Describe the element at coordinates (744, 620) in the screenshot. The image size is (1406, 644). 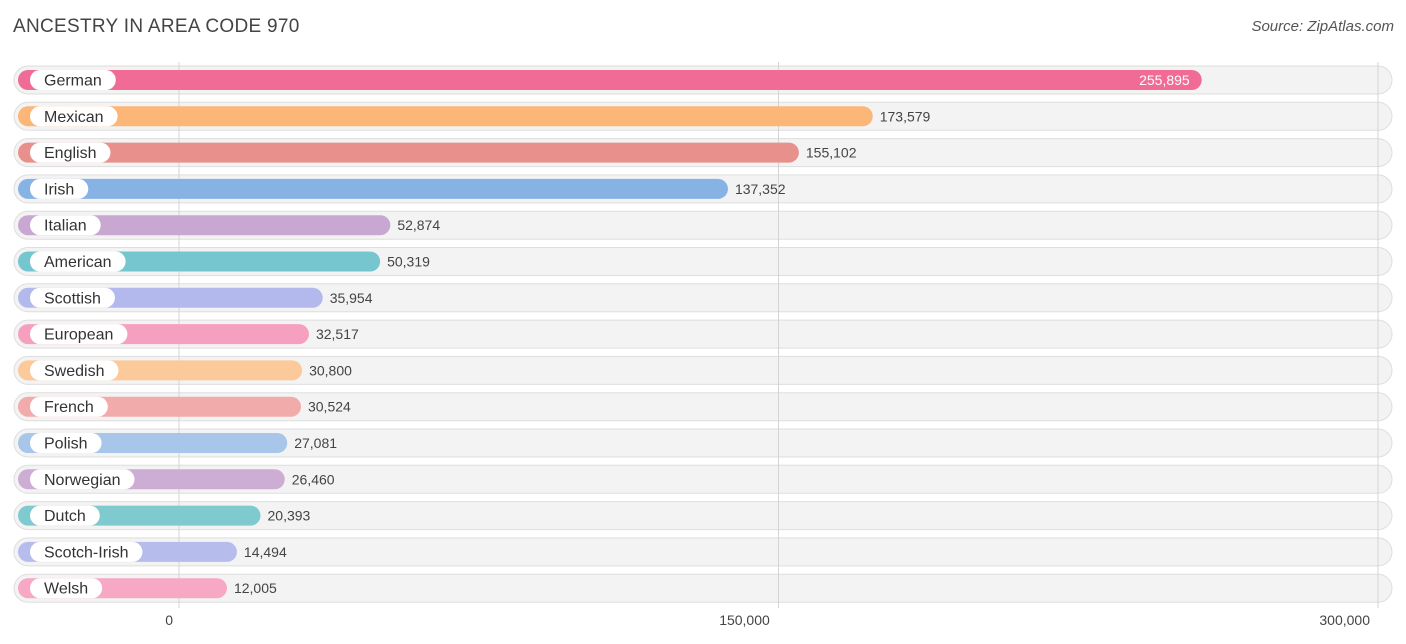
I see `x-tick-label: 150,000` at that location.